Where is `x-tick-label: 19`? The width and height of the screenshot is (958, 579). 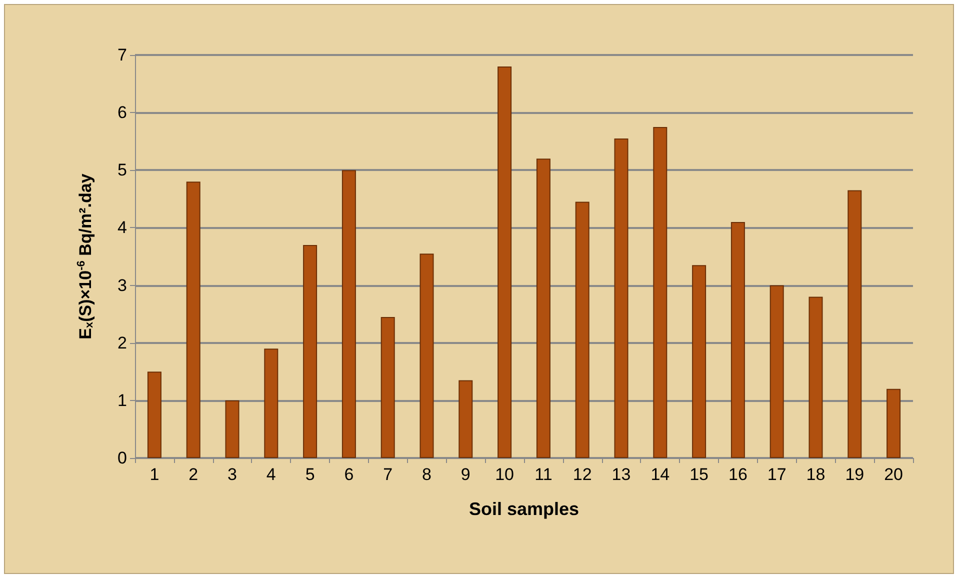
x-tick-label: 19 is located at coordinates (854, 474).